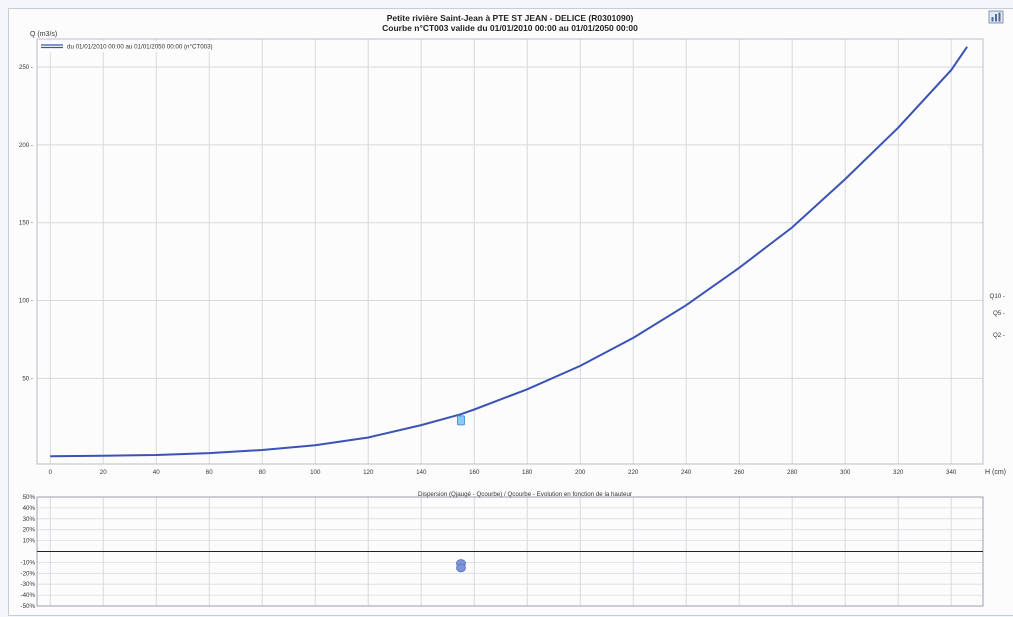  I want to click on y-tick-label-100: 100 -, so click(26, 301).